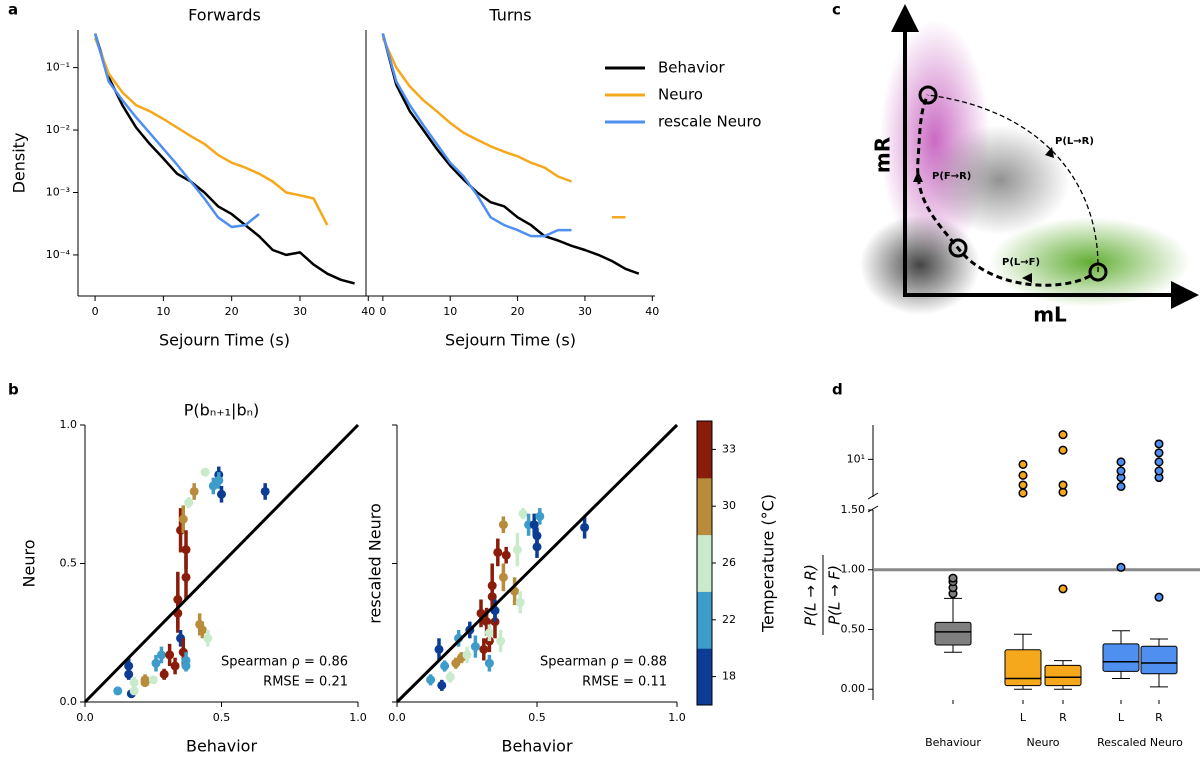 The height and width of the screenshot is (767, 1200). I want to click on x-tick-label: 0, so click(382, 311).